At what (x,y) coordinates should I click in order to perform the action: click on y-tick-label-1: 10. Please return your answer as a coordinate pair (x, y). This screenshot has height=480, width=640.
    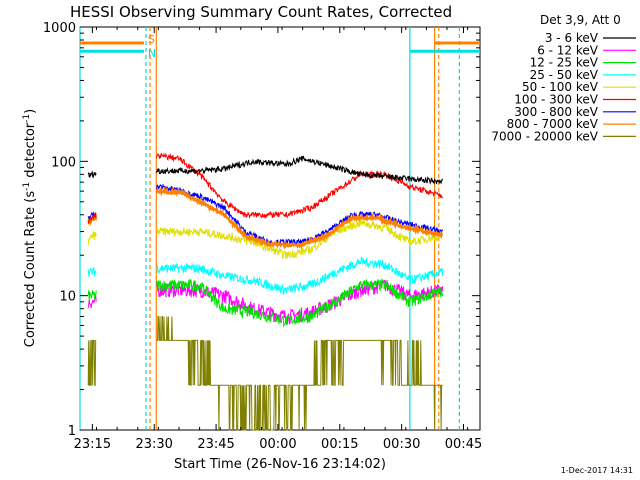
    Looking at the image, I should click on (67, 297).